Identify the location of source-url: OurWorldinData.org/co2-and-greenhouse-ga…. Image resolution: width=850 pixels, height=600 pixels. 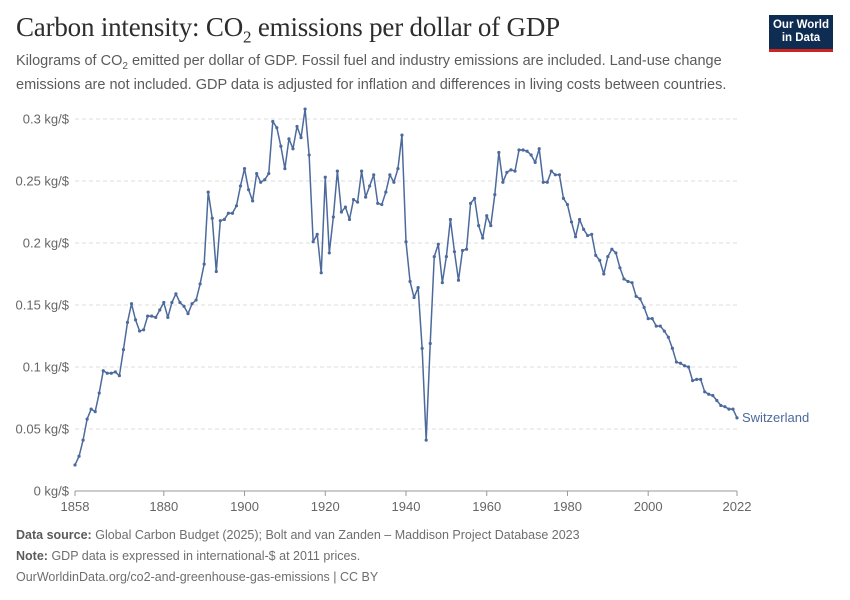
(197, 577).